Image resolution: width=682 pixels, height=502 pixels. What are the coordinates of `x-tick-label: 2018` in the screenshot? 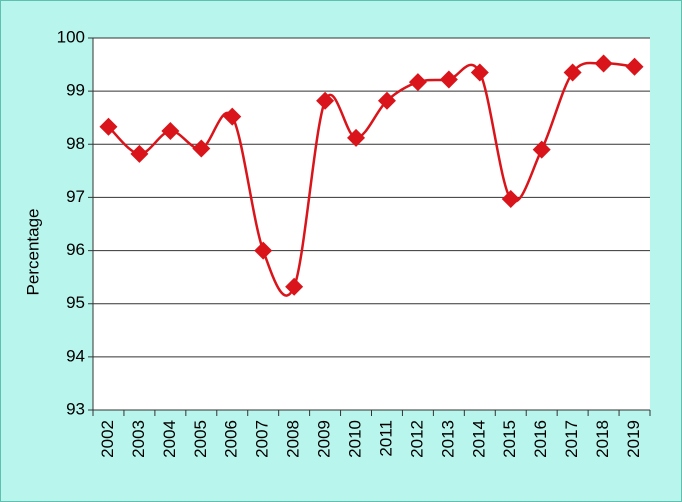 It's located at (602, 439).